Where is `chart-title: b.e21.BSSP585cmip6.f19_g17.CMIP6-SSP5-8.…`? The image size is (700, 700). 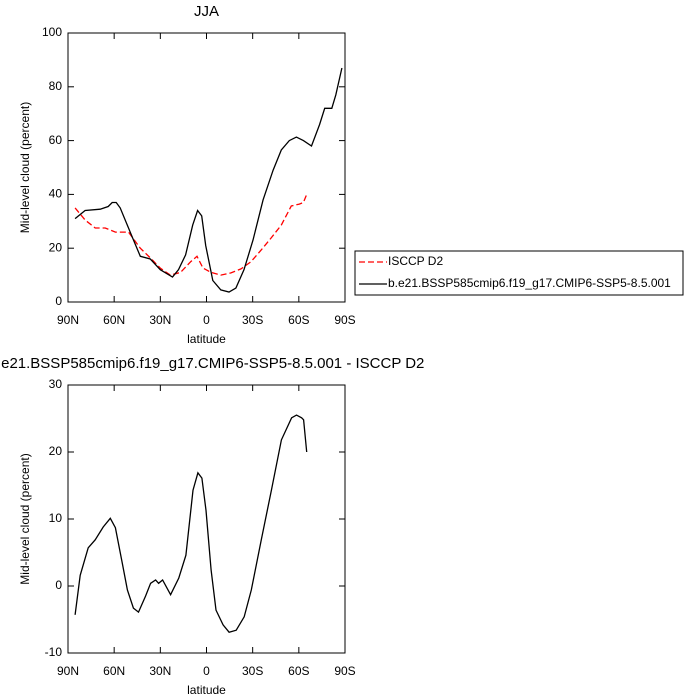 chart-title: b.e21.BSSP585cmip6.f19_g17.CMIP6-SSP5-8.… is located at coordinates (212, 363).